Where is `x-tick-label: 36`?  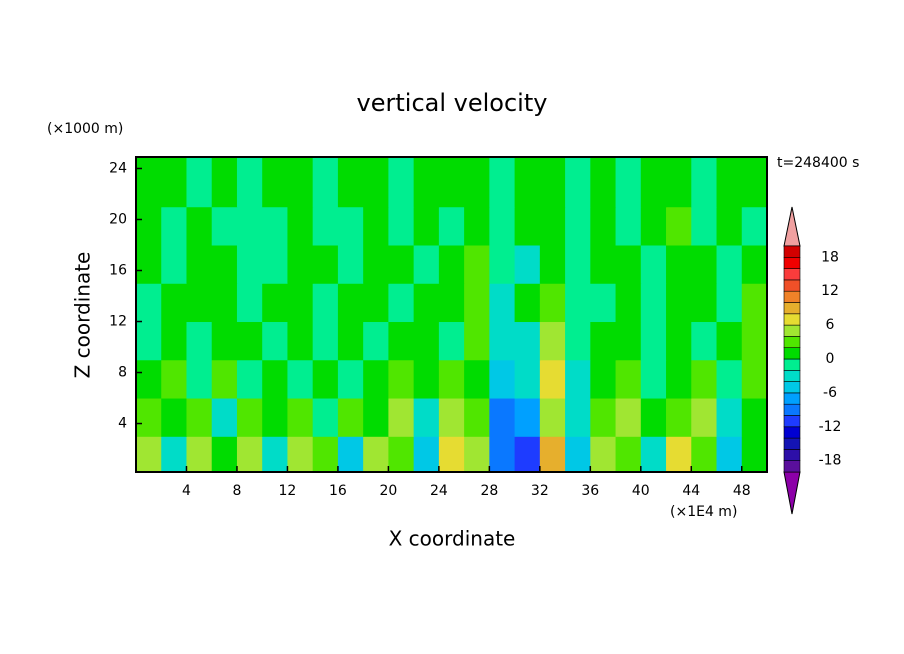
x-tick-label: 36 is located at coordinates (590, 491).